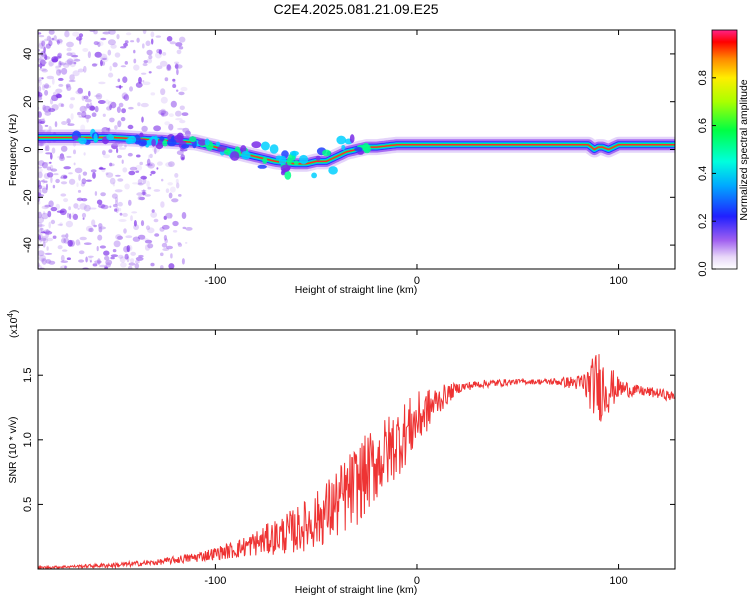 This screenshot has width=750, height=600. What do you see at coordinates (10, 315) in the screenshot?
I see `snr-multiplier-exp: 4` at bounding box center [10, 315].